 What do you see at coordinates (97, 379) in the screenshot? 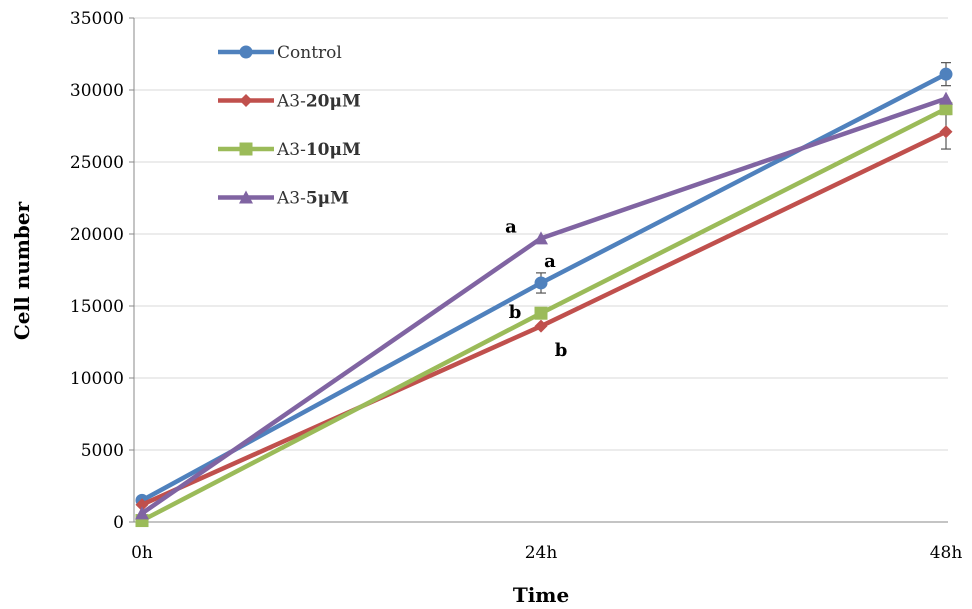
I see `y-tick-label: 10000` at bounding box center [97, 379].